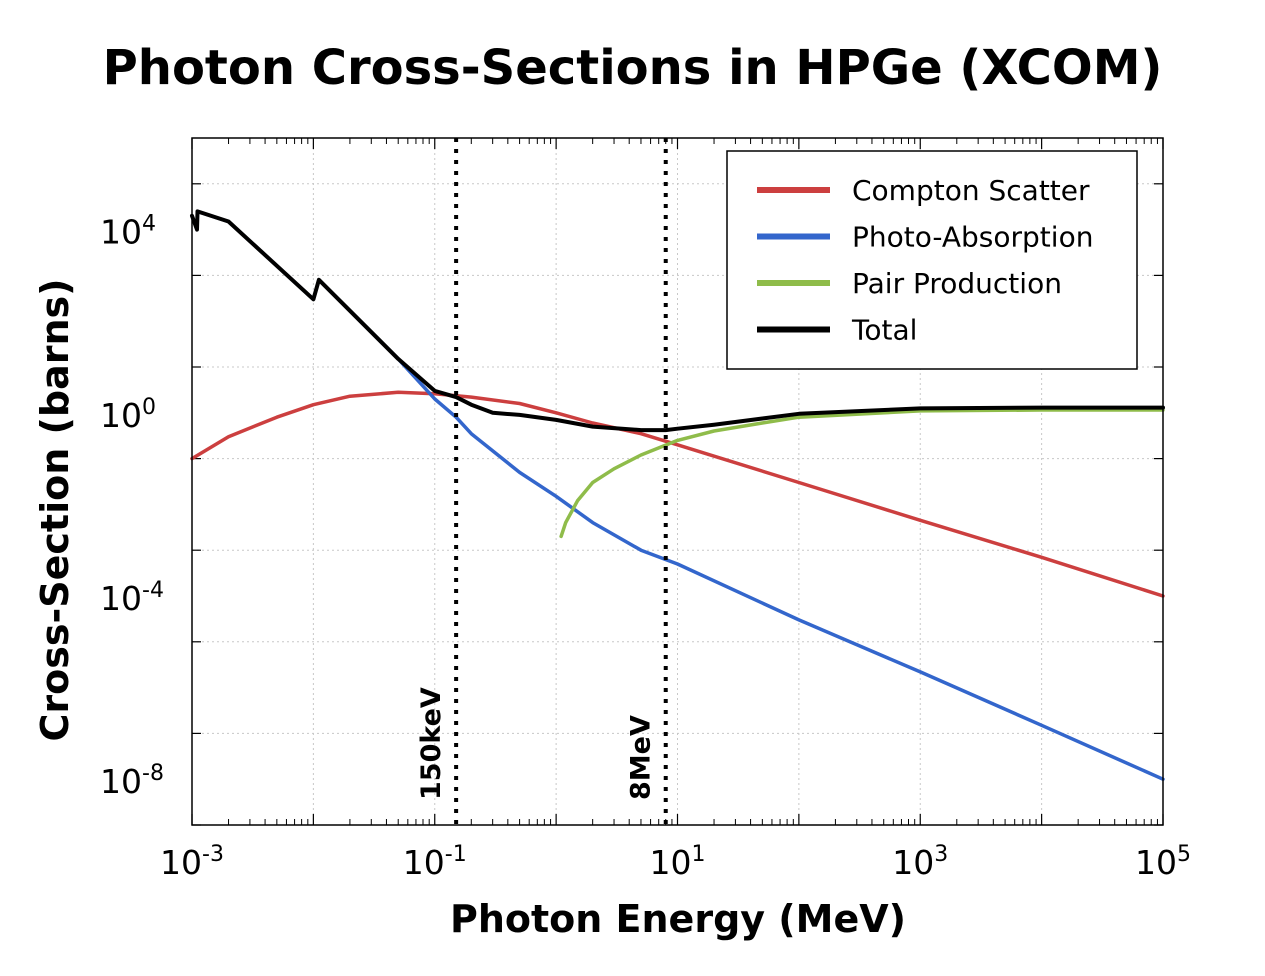 Image resolution: width=1265 pixels, height=976 pixels. I want to click on marker-label-150kev: 150keV, so click(431, 743).